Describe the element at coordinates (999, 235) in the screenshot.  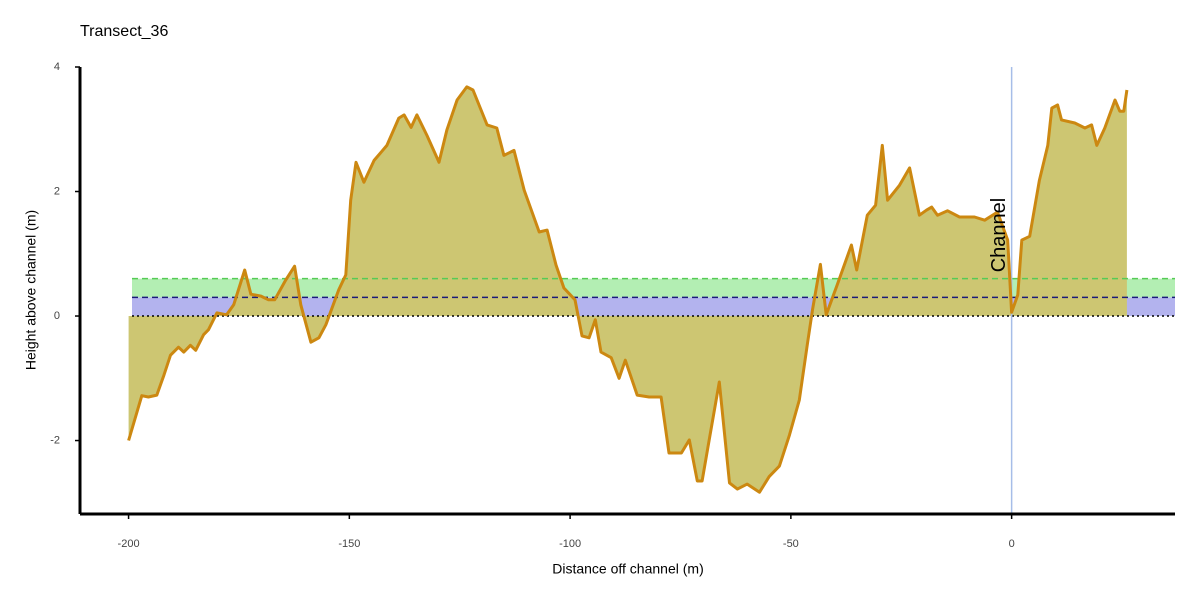
I see `channel-label: Channel` at that location.